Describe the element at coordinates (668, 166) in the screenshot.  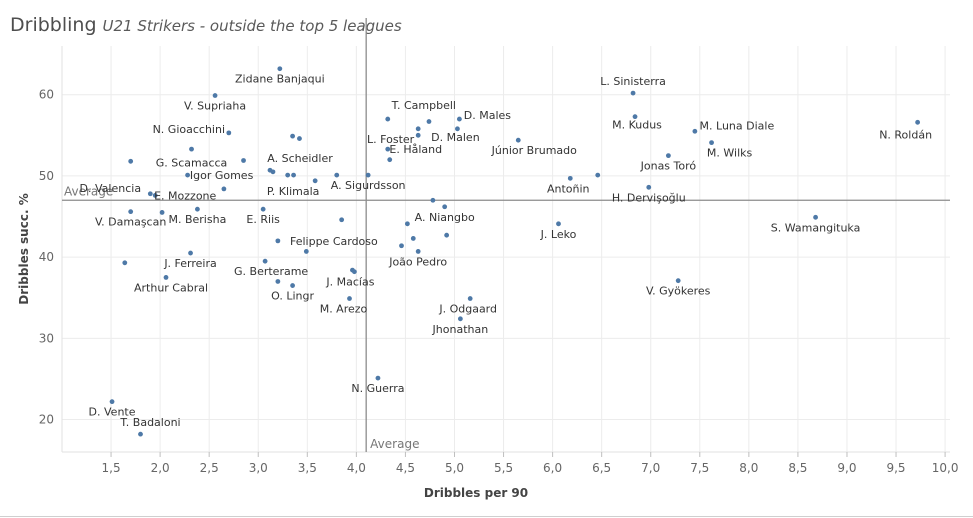
I see `point-label: Jonas Toró` at that location.